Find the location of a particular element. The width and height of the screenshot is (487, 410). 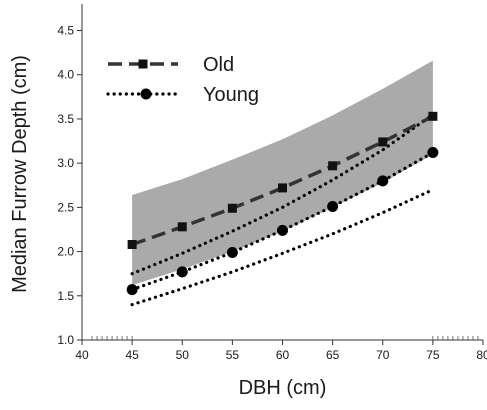

y-tick-label-3.5: 3.5 is located at coordinates (65, 119).